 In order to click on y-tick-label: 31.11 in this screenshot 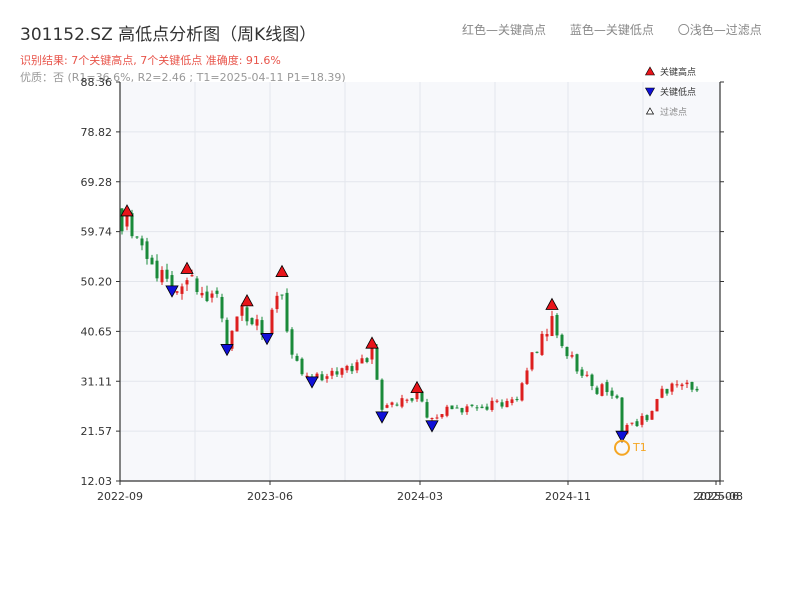, I will do `click(97, 381)`.